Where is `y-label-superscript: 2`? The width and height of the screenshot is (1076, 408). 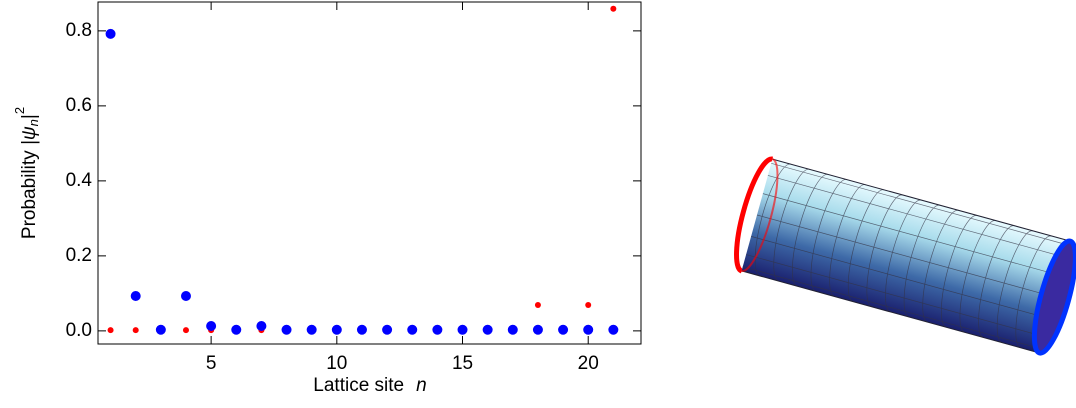 y-label-superscript: 2 is located at coordinates (19, 110).